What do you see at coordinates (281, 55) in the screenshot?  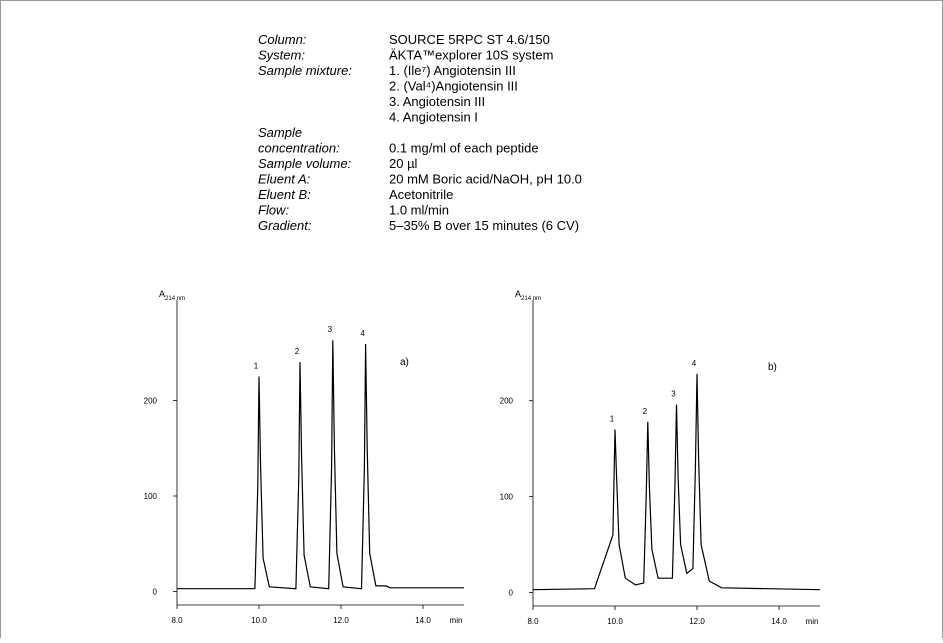 I see `condition-label: System:` at bounding box center [281, 55].